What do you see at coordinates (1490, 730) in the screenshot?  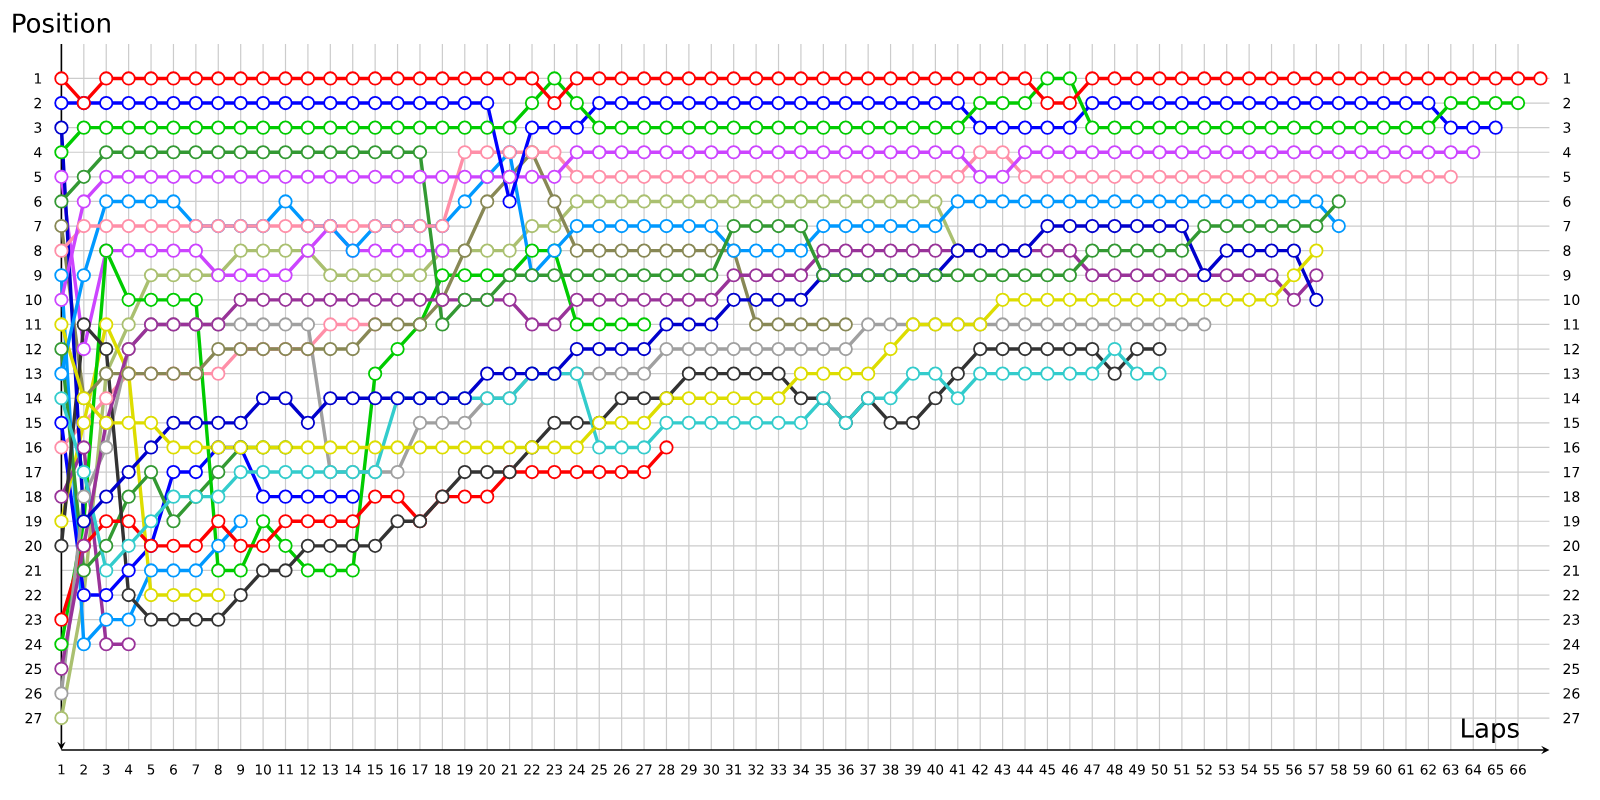 I see `x-axis-title: Laps` at bounding box center [1490, 730].